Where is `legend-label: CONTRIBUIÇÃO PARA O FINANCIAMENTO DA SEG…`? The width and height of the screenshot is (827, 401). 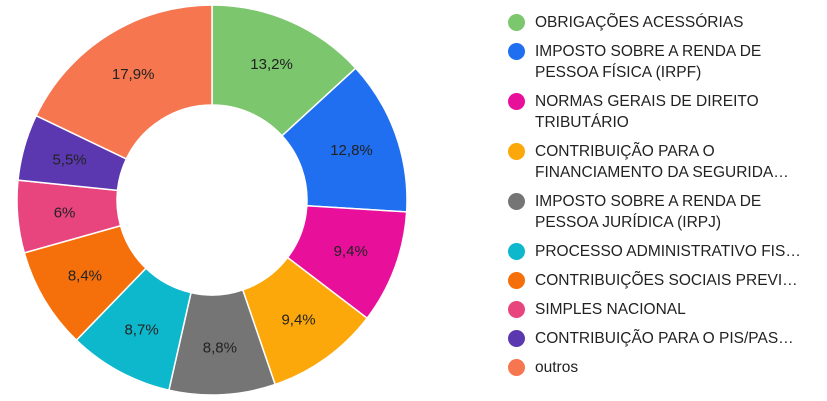 legend-label: CONTRIBUIÇÃO PARA O FINANCIAMENTO DA SEG… is located at coordinates (662, 162).